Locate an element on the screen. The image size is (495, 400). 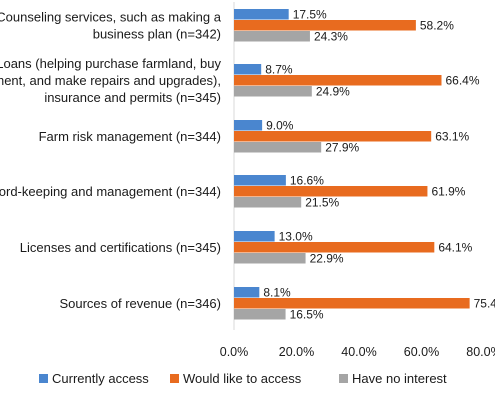
legend-label: Have no interest is located at coordinates (399, 378).